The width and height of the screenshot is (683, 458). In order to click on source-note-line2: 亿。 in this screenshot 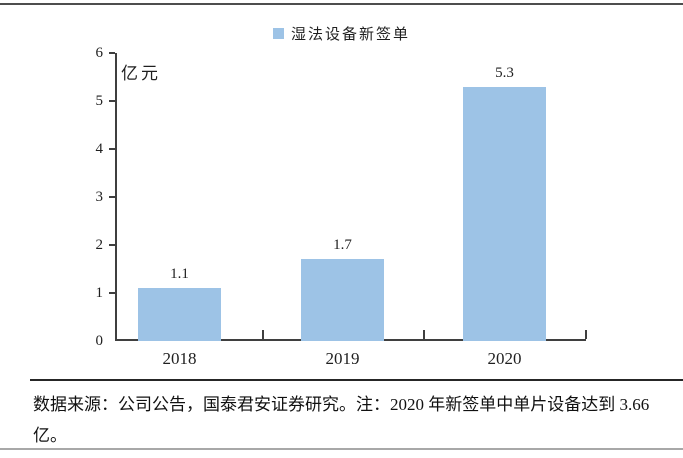, I will do `click(50, 435)`.